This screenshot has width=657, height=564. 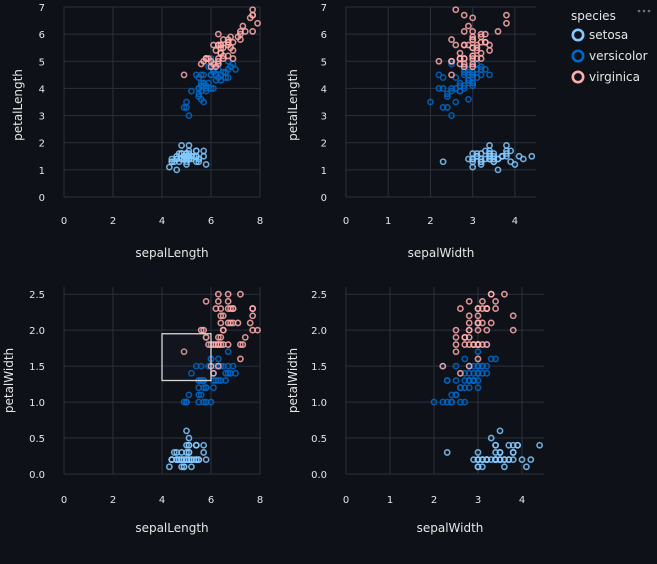 What do you see at coordinates (644, 11) in the screenshot?
I see `more-dots-icon` at bounding box center [644, 11].